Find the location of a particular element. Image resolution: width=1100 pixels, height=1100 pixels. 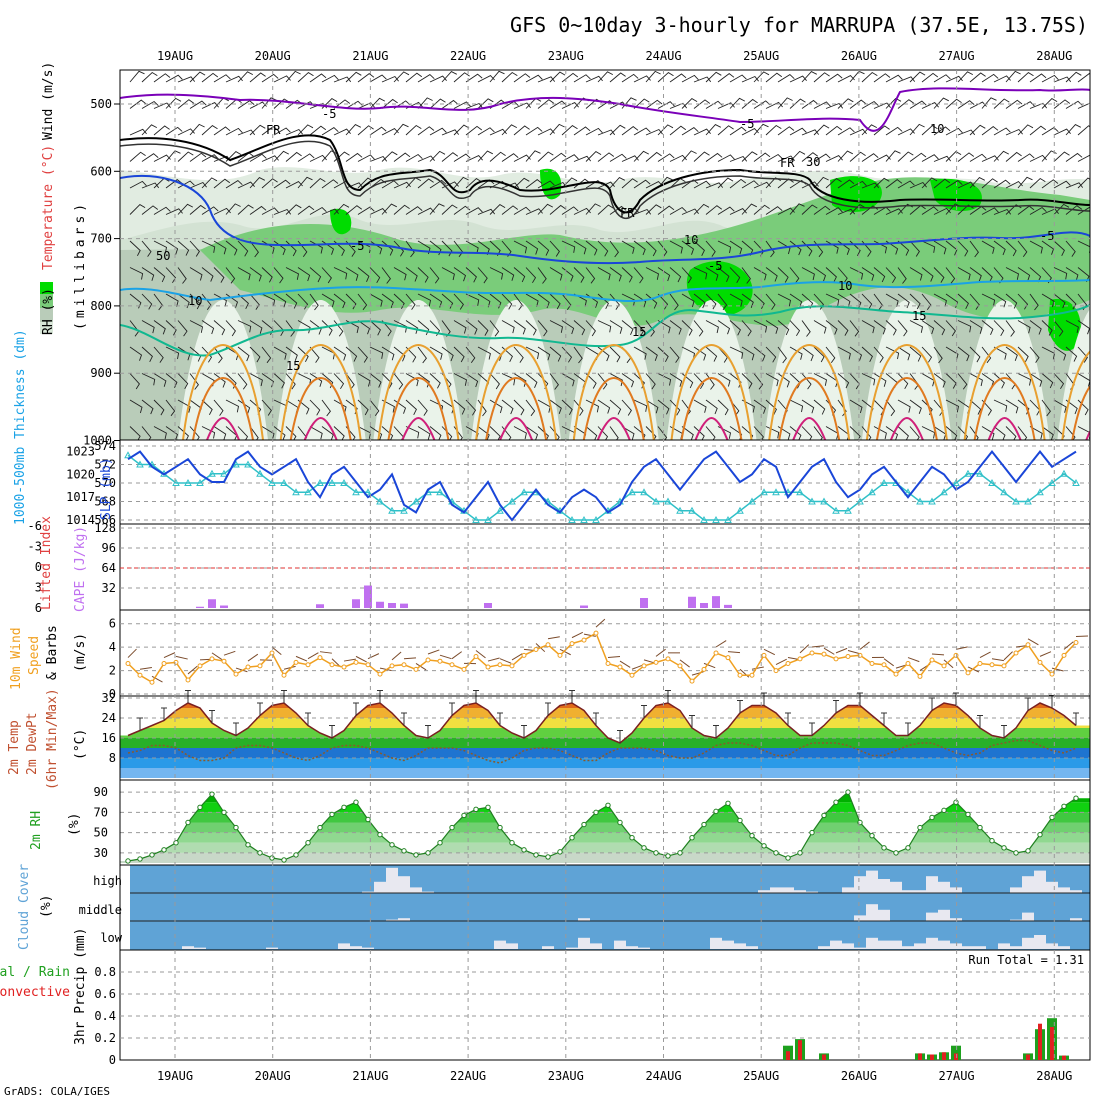

temp-label: 2m Temp is located at coordinates (14, 747).